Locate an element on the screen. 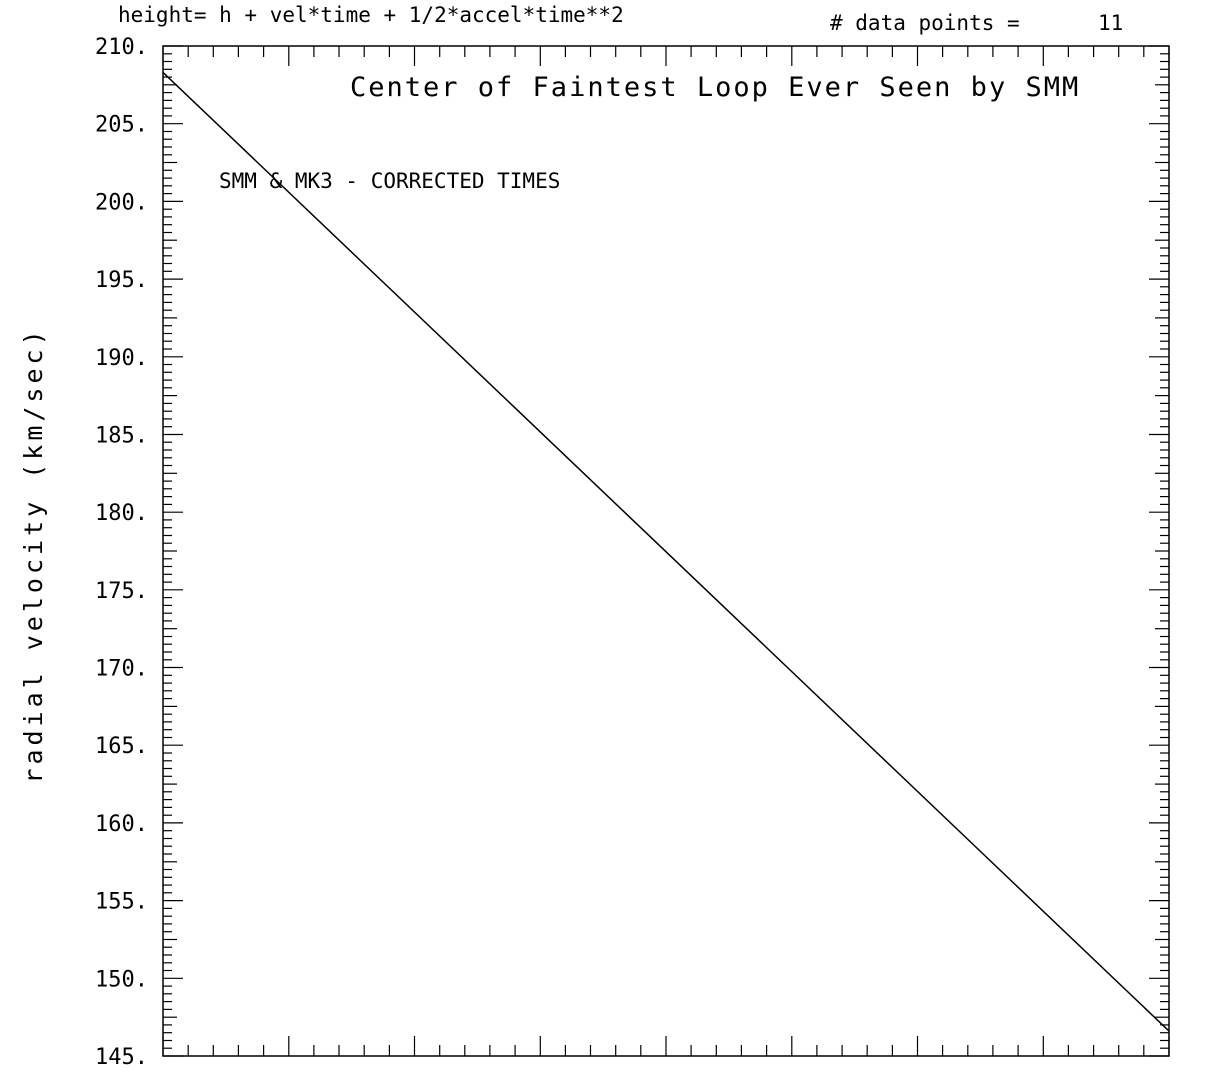 The width and height of the screenshot is (1222, 1072). chart-title: Center of Faintest Loop Ever Seen by SMM is located at coordinates (715, 87).